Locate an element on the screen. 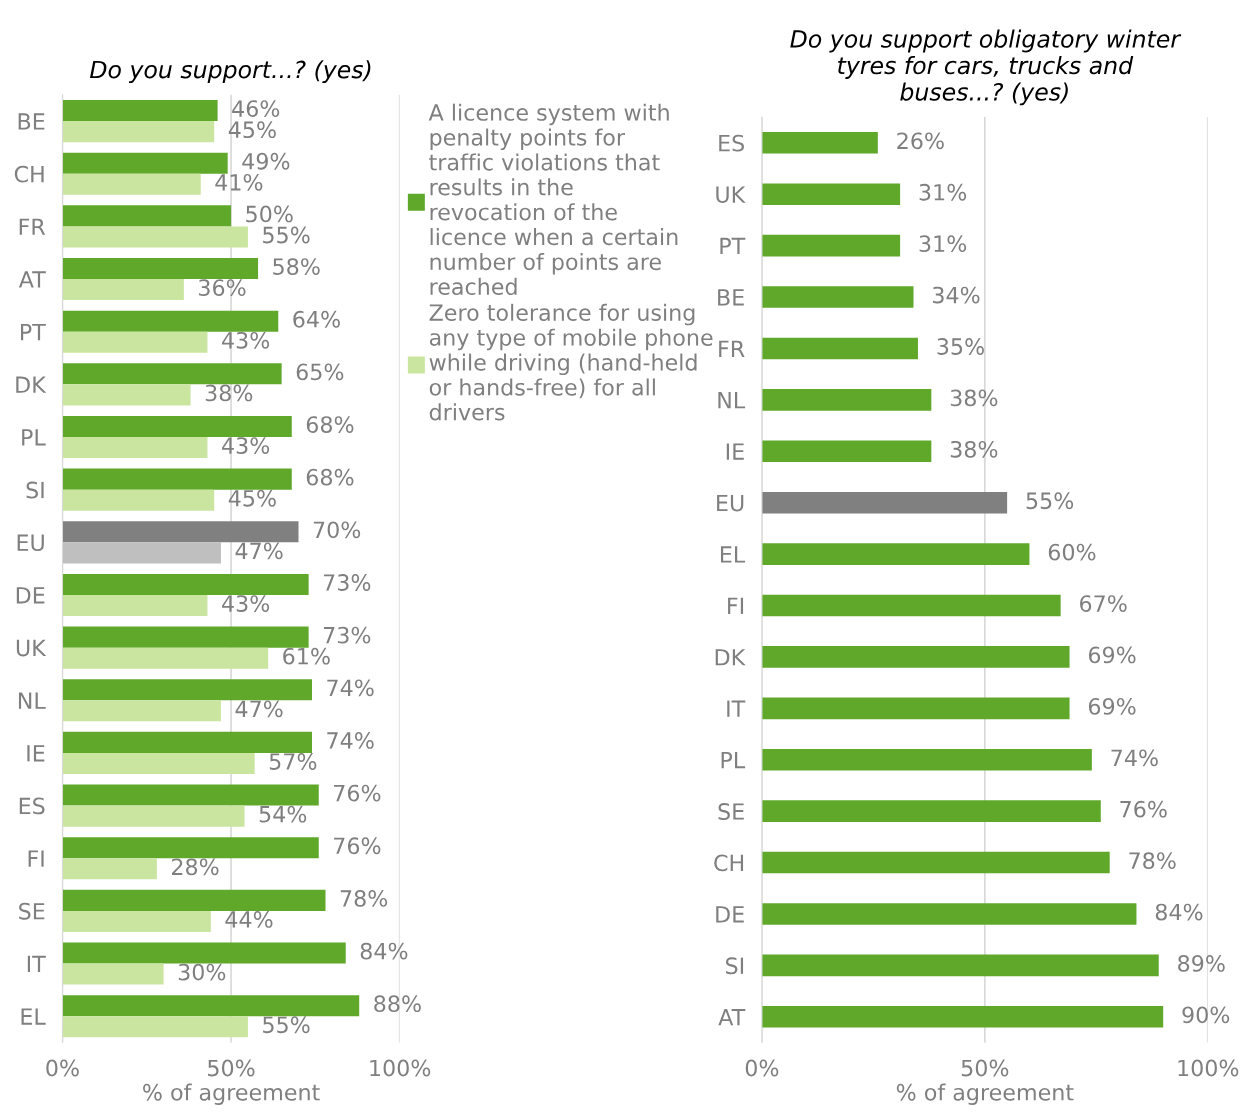 The width and height of the screenshot is (1249, 1115). x-axis-title: % of agreement is located at coordinates (985, 1094).